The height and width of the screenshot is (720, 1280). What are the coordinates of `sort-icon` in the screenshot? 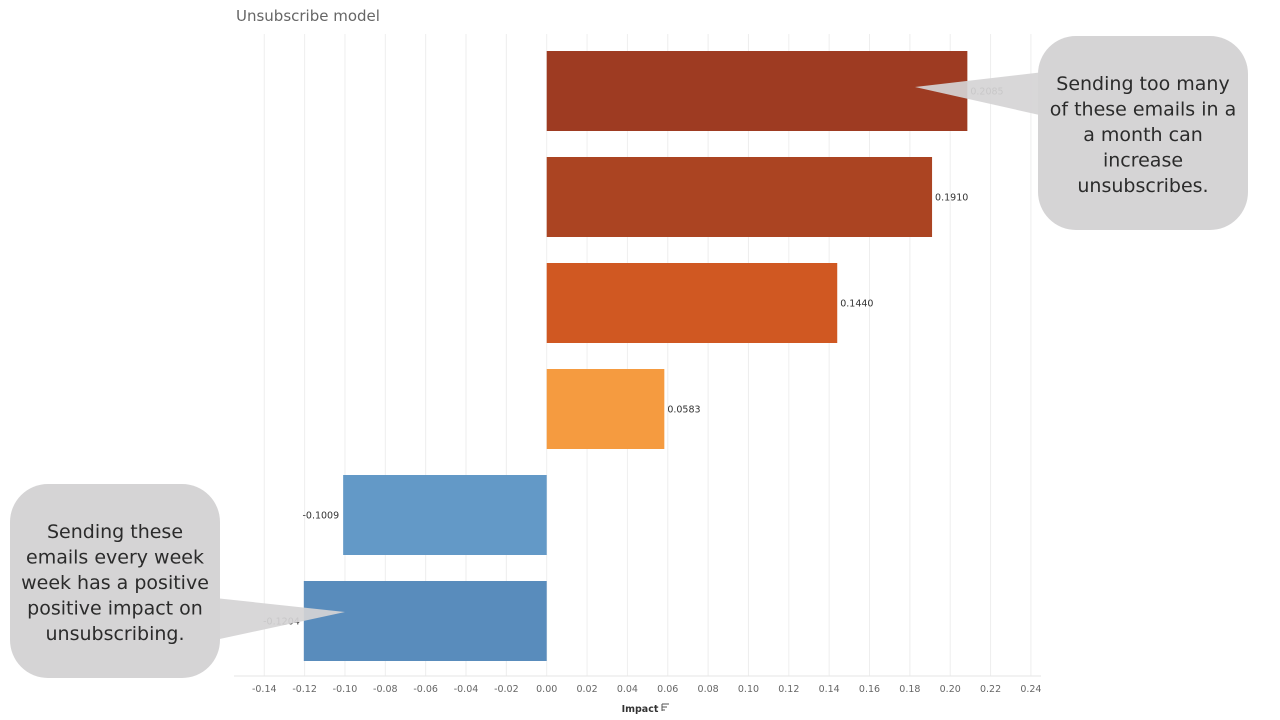 It's located at (665, 707).